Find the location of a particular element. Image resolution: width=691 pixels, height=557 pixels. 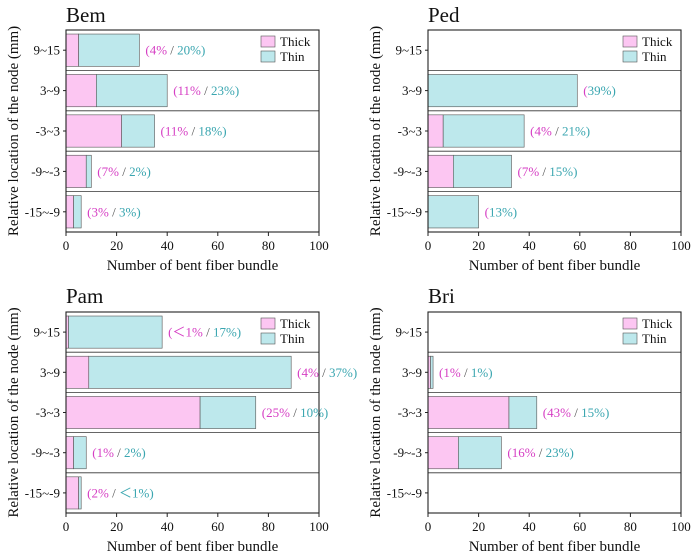

bar-annotation: (7% / 15%) is located at coordinates (547, 171).